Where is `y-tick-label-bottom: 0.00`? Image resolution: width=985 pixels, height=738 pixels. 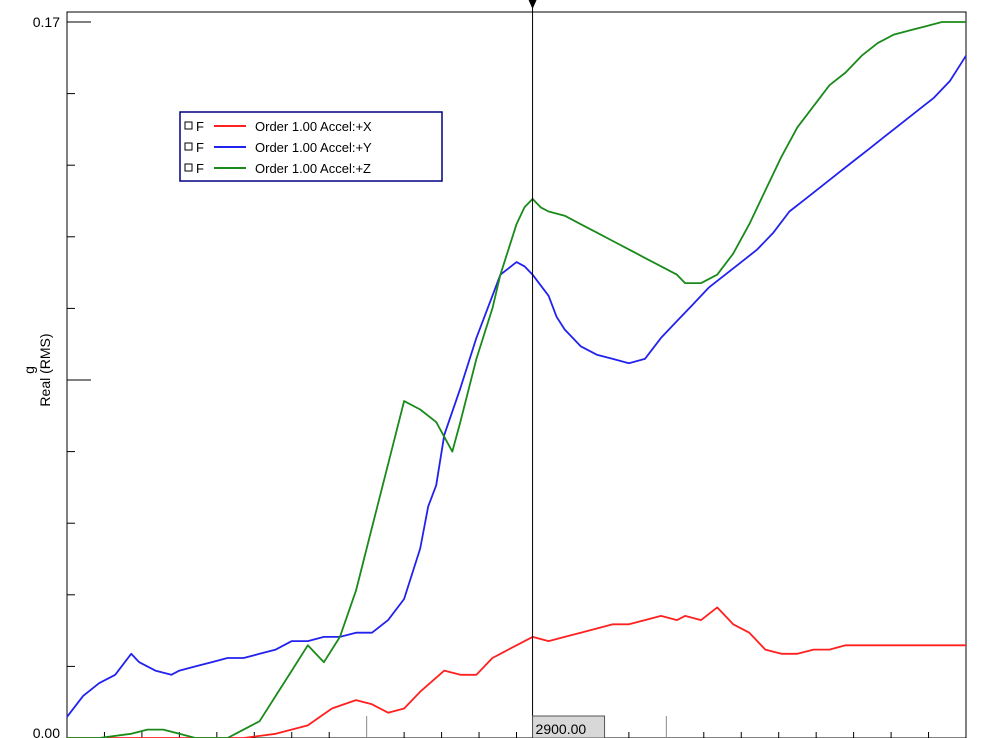
y-tick-label-bottom: 0.00 is located at coordinates (46, 731).